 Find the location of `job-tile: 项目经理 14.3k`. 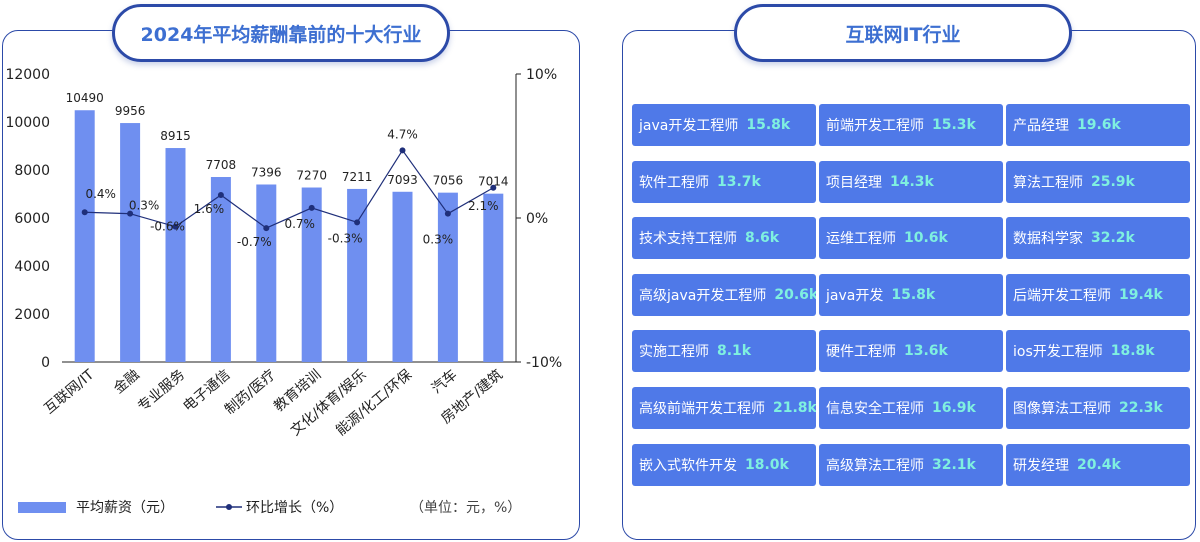

job-tile: 项目经理 14.3k is located at coordinates (911, 181).